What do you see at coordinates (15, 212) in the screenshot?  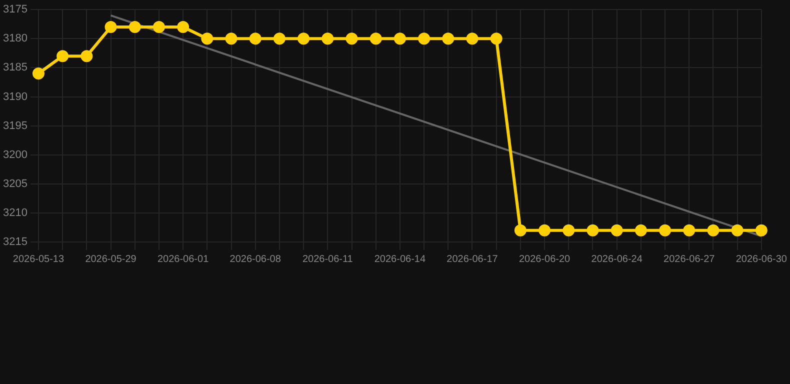 I see `y-tick-label: 3210` at bounding box center [15, 212].